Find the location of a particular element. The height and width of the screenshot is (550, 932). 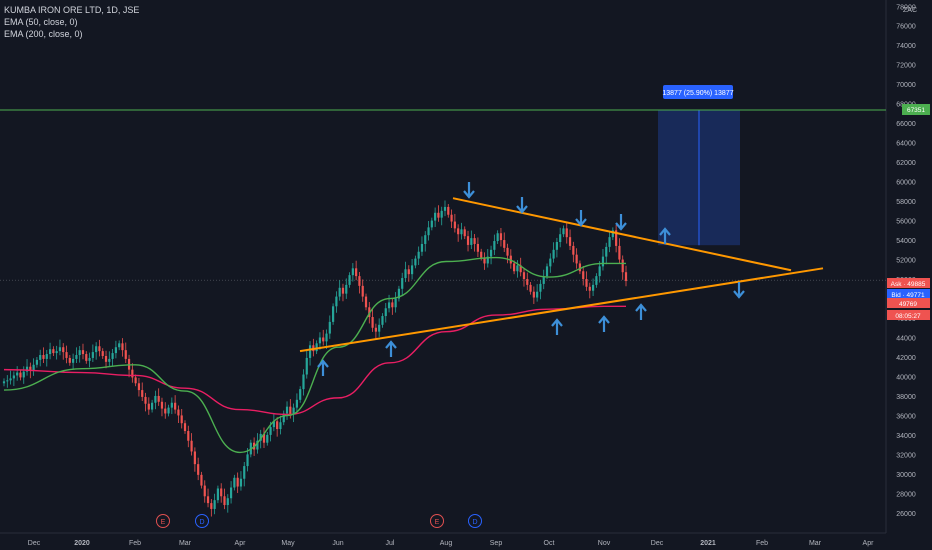

y-tick-label: 66000 is located at coordinates (906, 124).